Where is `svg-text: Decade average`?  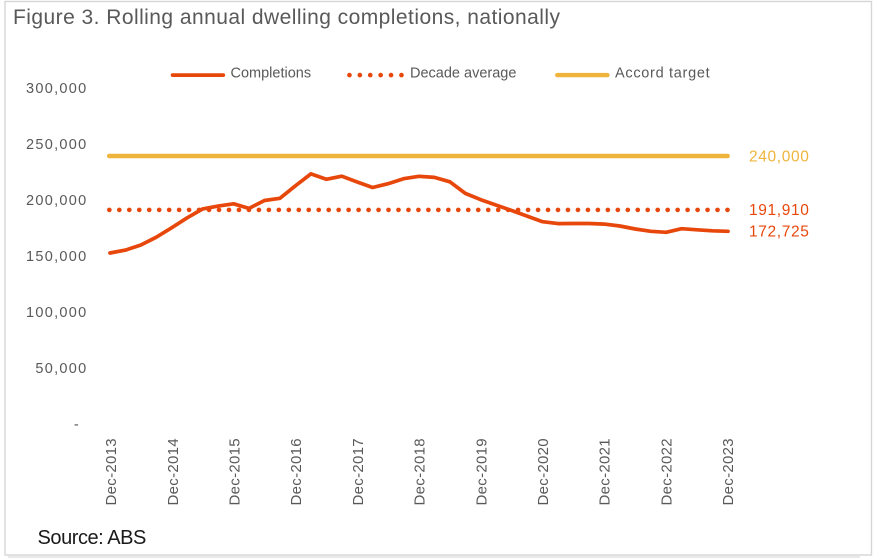 svg-text: Decade average is located at coordinates (463, 74).